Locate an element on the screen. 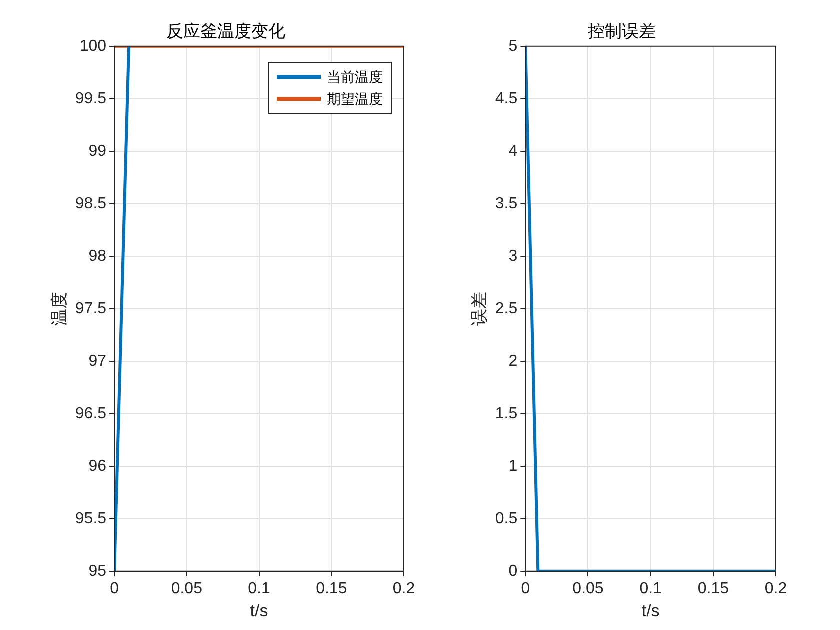 The height and width of the screenshot is (630, 840). y-tick-label: 5 is located at coordinates (513, 46).